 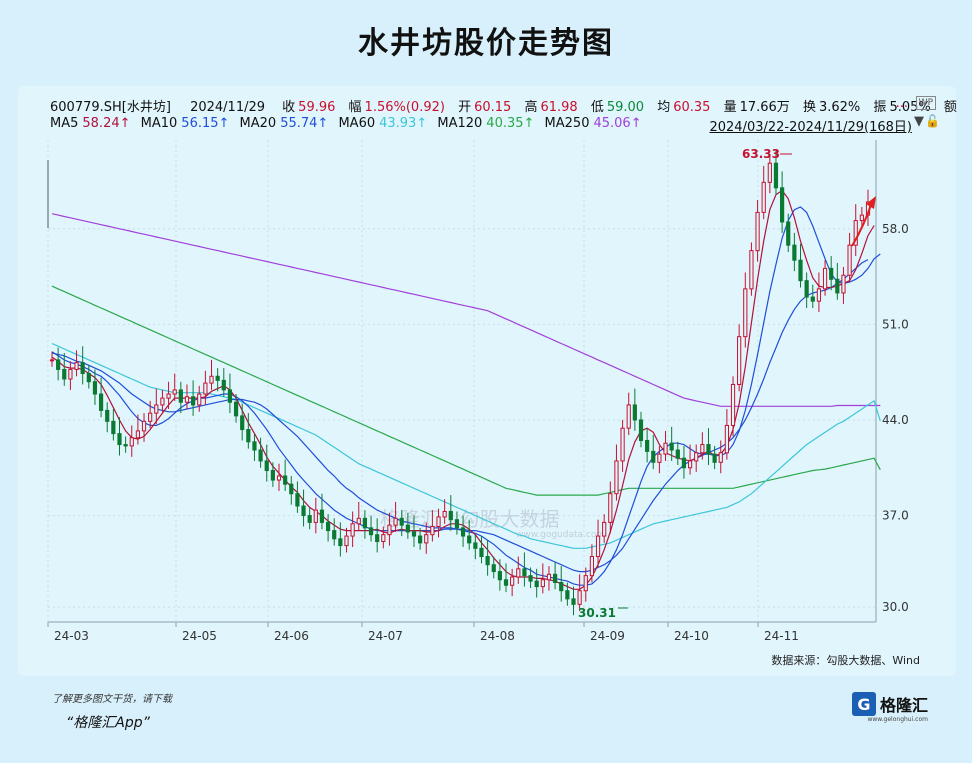 I want to click on ma120-value: 40.35↑, so click(x=510, y=123).